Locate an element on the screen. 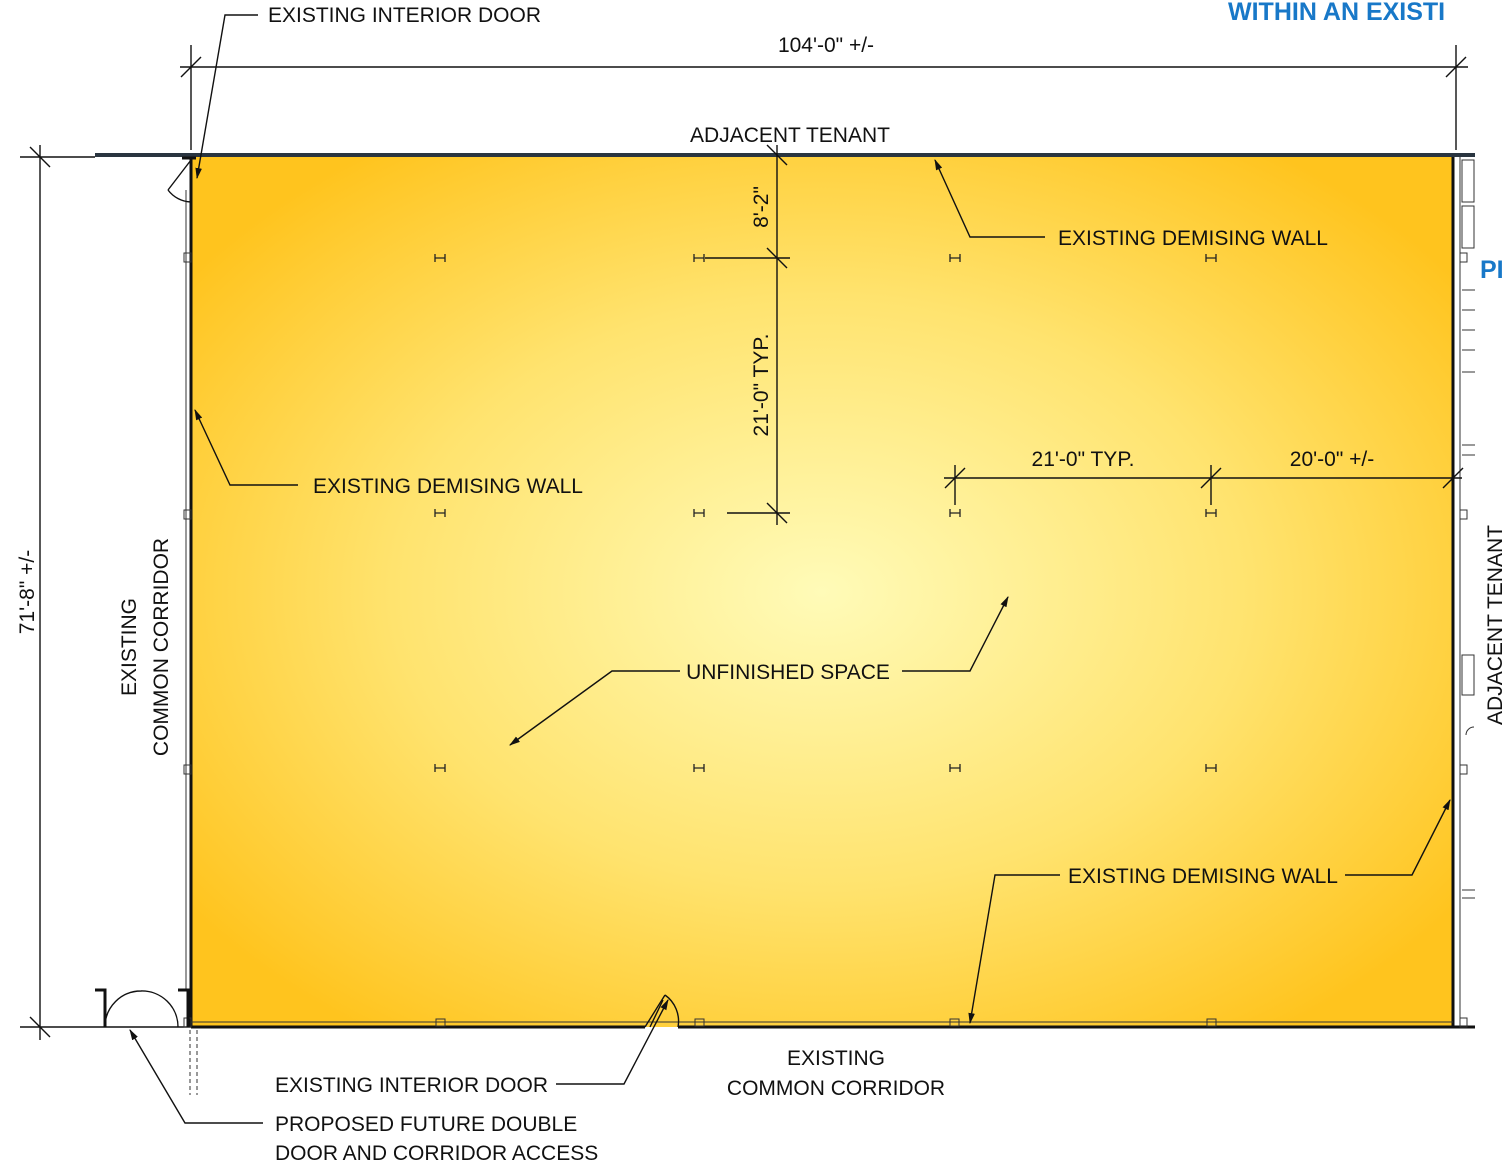 This screenshot has width=1510, height=1164. sheet-title-top-right: WITHIN AN EXISTI is located at coordinates (1336, 13).